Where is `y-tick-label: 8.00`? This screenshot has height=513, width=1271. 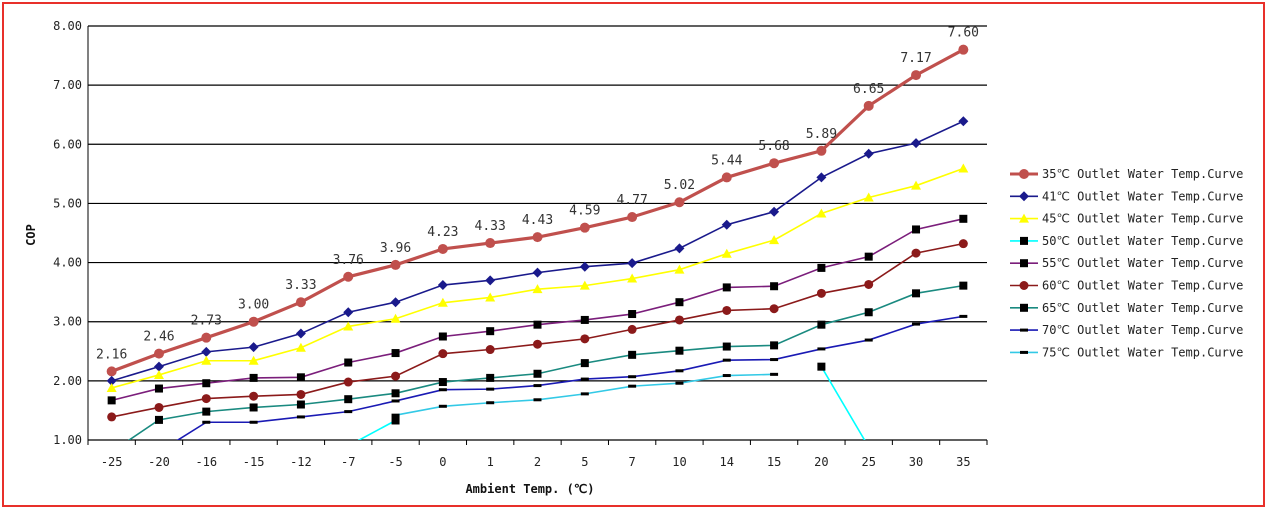 y-tick-label: 8.00 is located at coordinates (67, 26).